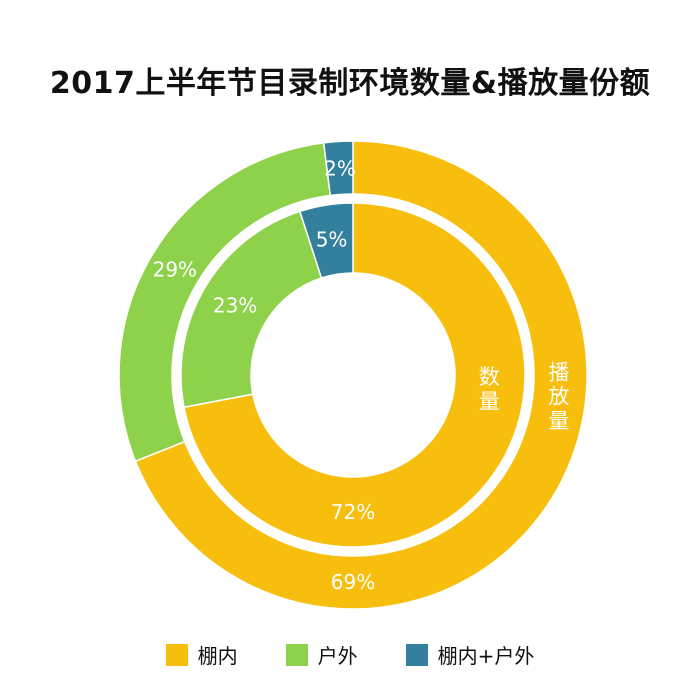 Image resolution: width=700 pixels, height=700 pixels. What do you see at coordinates (175, 270) in the screenshot?
I see `outer-ring-label-outdoor: 29%` at bounding box center [175, 270].